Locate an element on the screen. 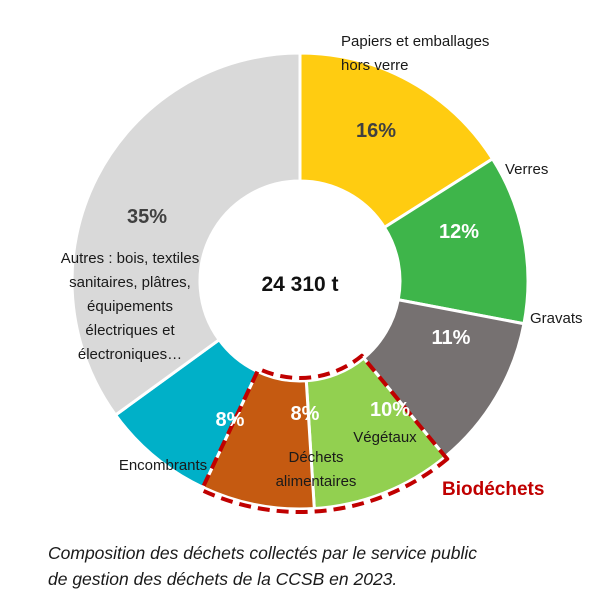  value-label-encombrants: 8% is located at coordinates (230, 420).